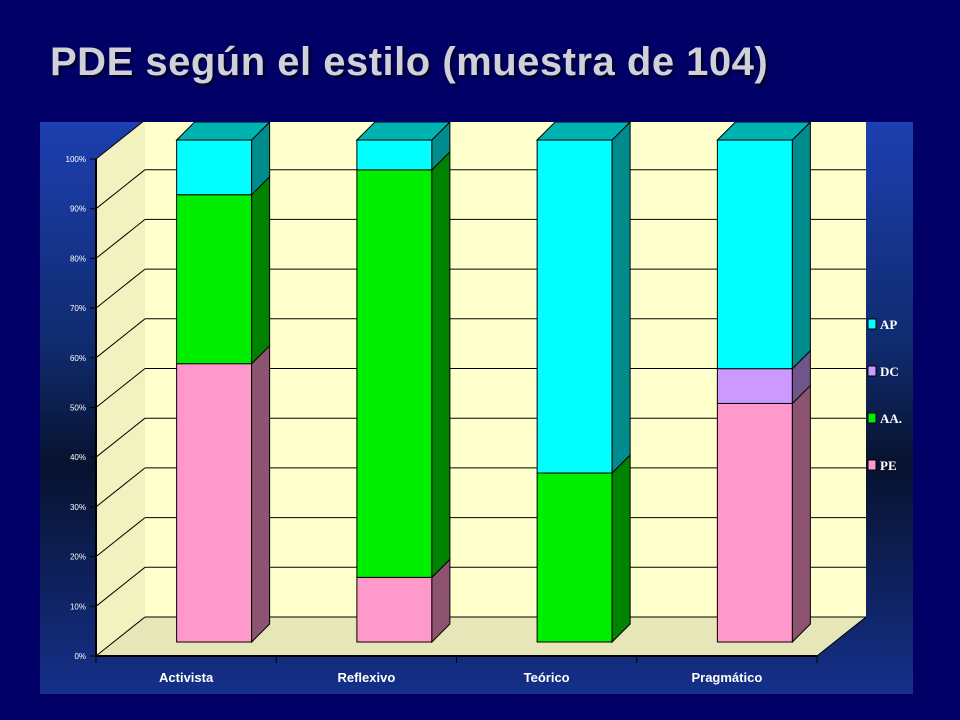 This screenshot has height=720, width=960. I want to click on slide-title: PDE según el estilo (muestra de 104), so click(409, 62).